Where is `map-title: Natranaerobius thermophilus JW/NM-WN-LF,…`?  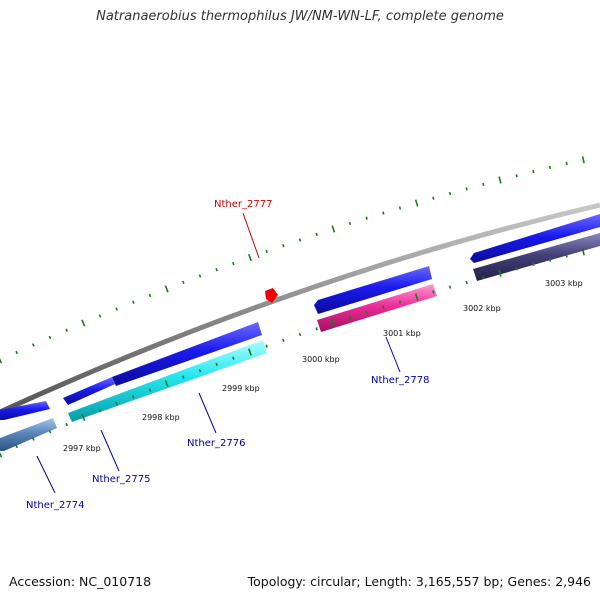
map-title: Natranaerobius thermophilus JW/NM-WN-LF,… is located at coordinates (300, 16).